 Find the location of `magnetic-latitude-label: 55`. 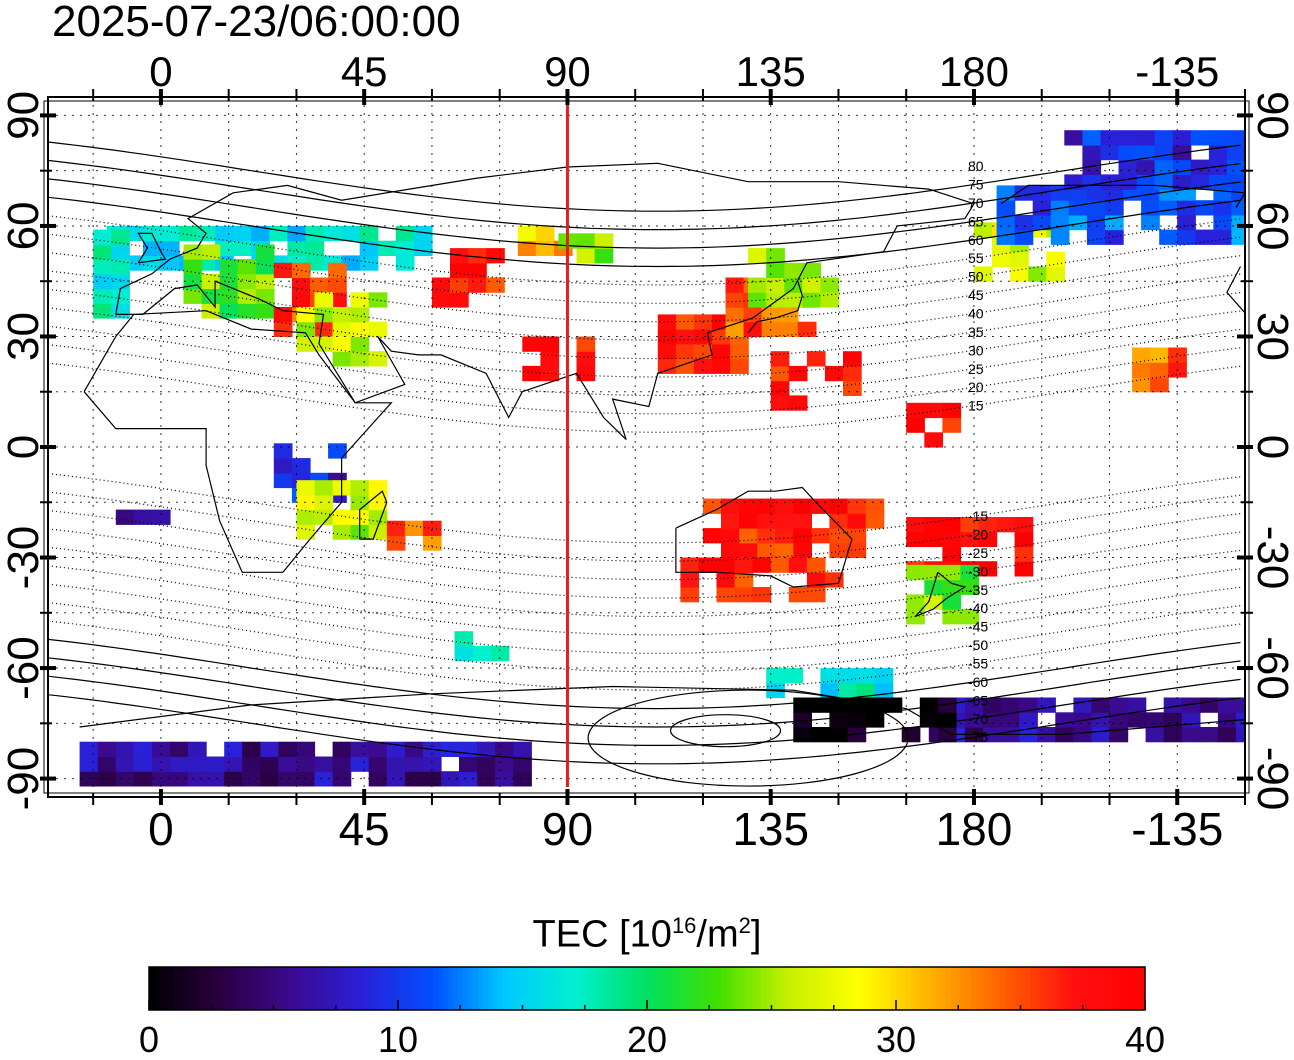

magnetic-latitude-label: 55 is located at coordinates (976, 258).